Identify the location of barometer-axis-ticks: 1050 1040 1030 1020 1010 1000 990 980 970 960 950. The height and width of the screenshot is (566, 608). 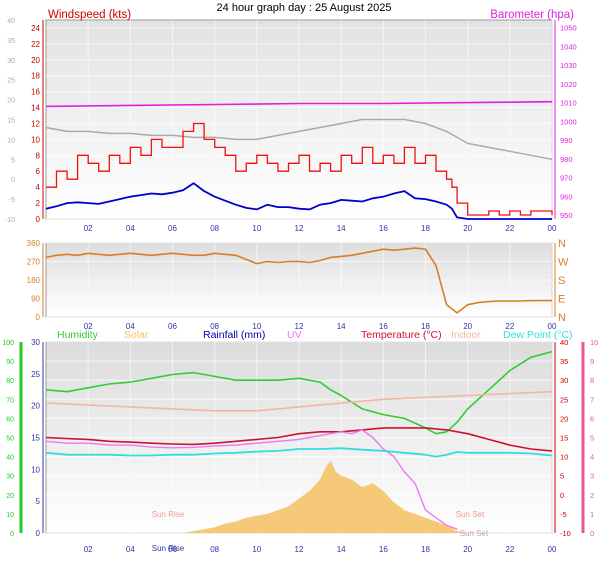
(565, 120).